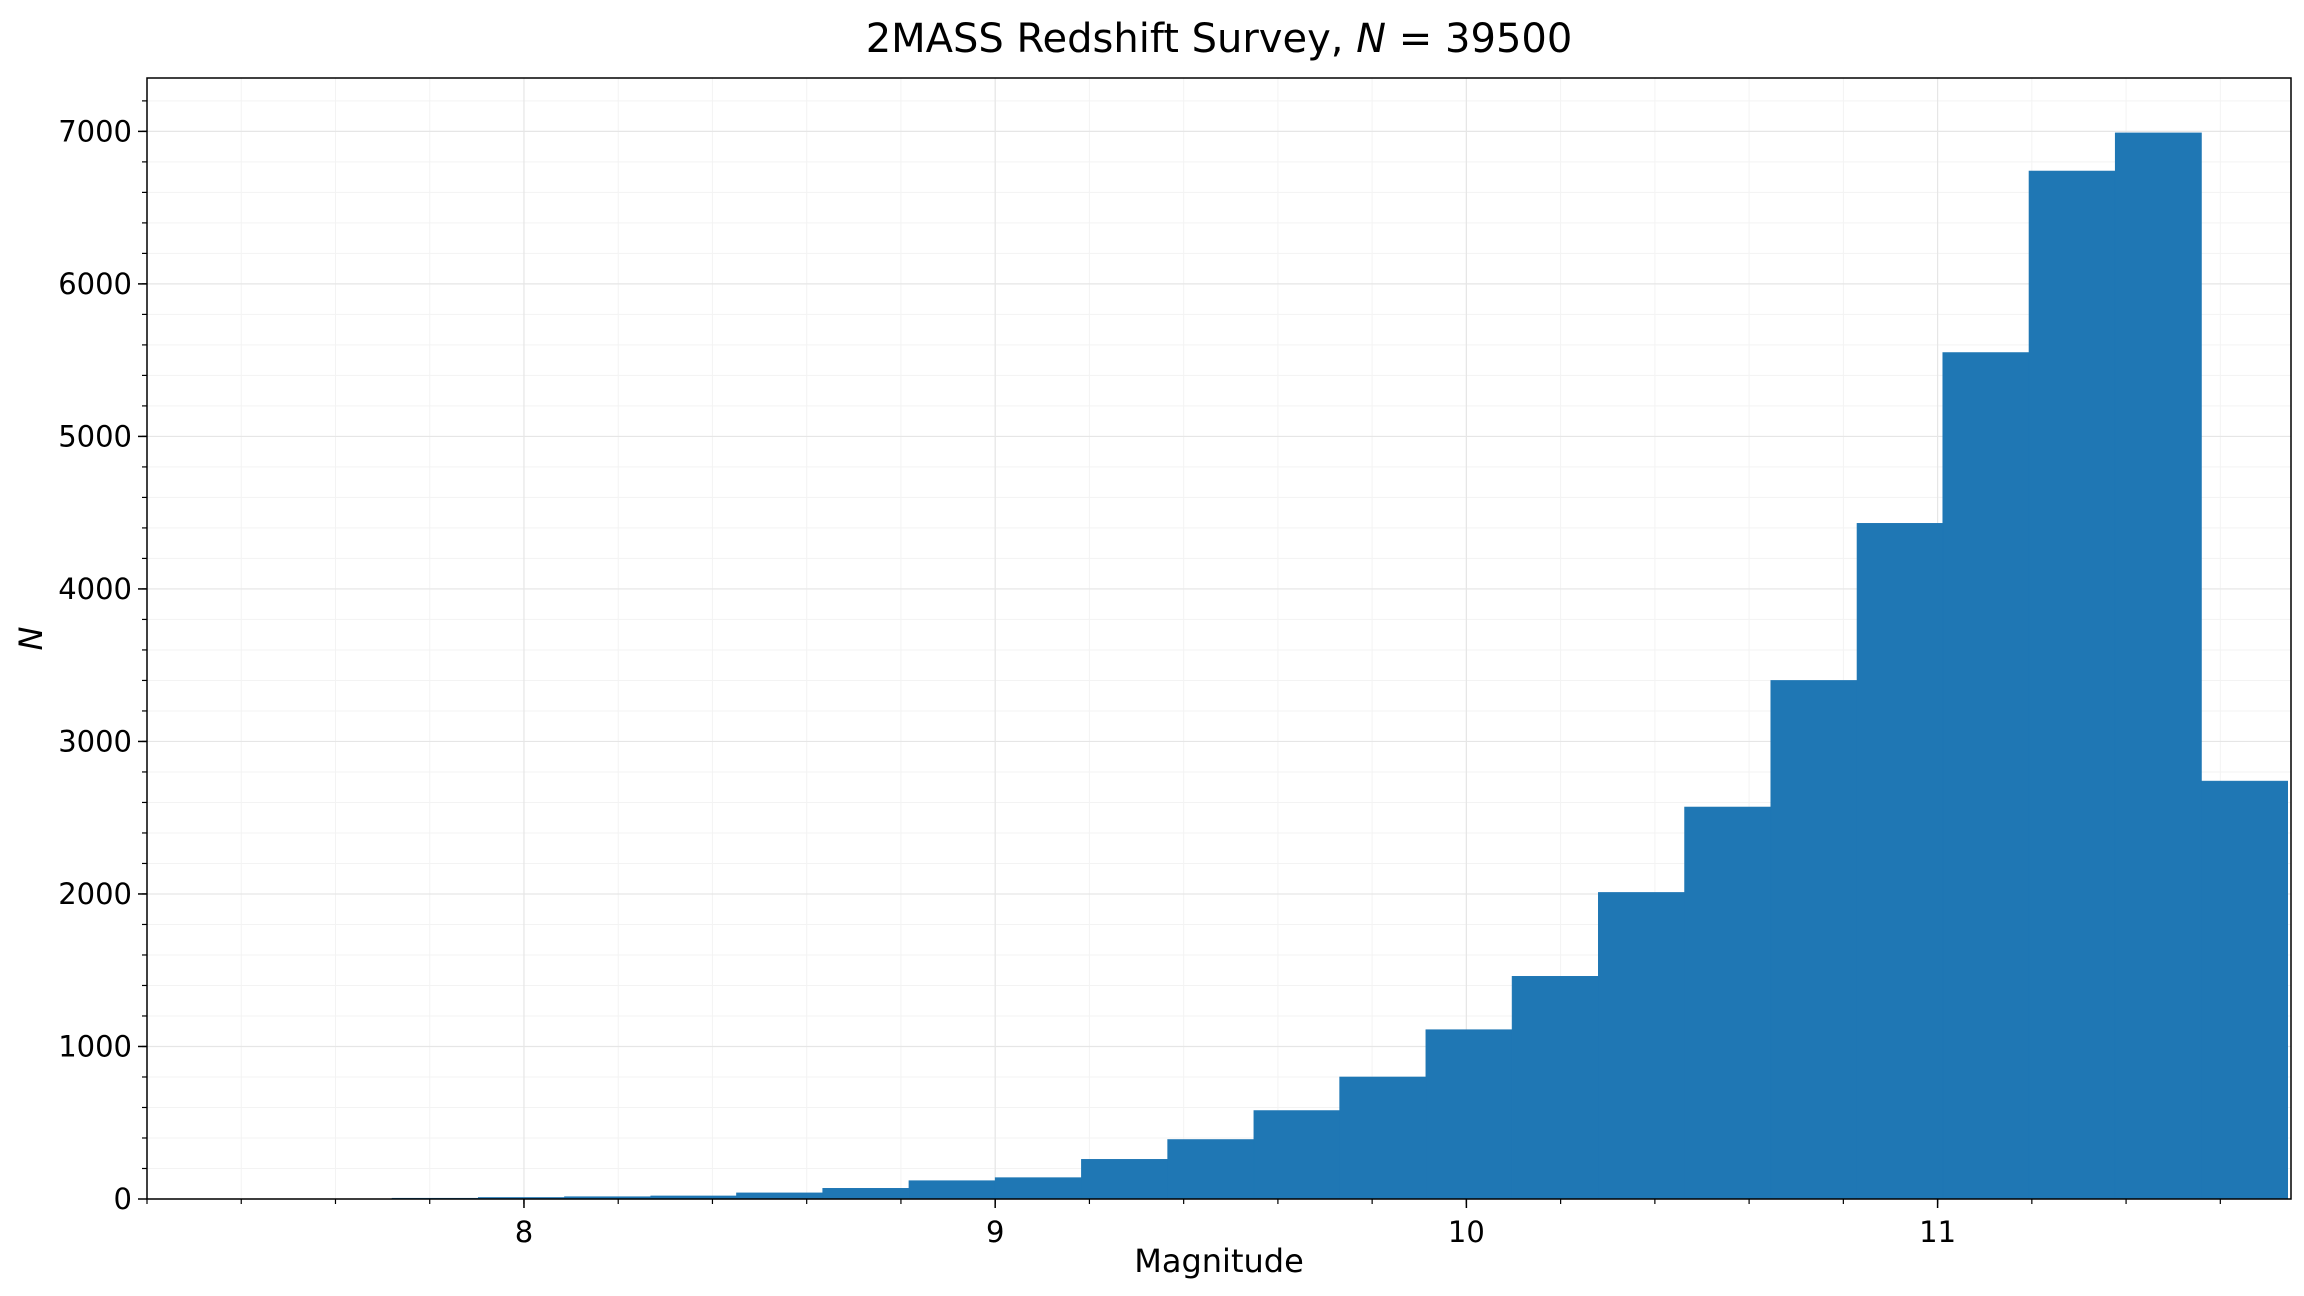  Describe the element at coordinates (1111, 39) in the screenshot. I see `chart-title-prefix: 2MASS Redshift Survey,` at that location.